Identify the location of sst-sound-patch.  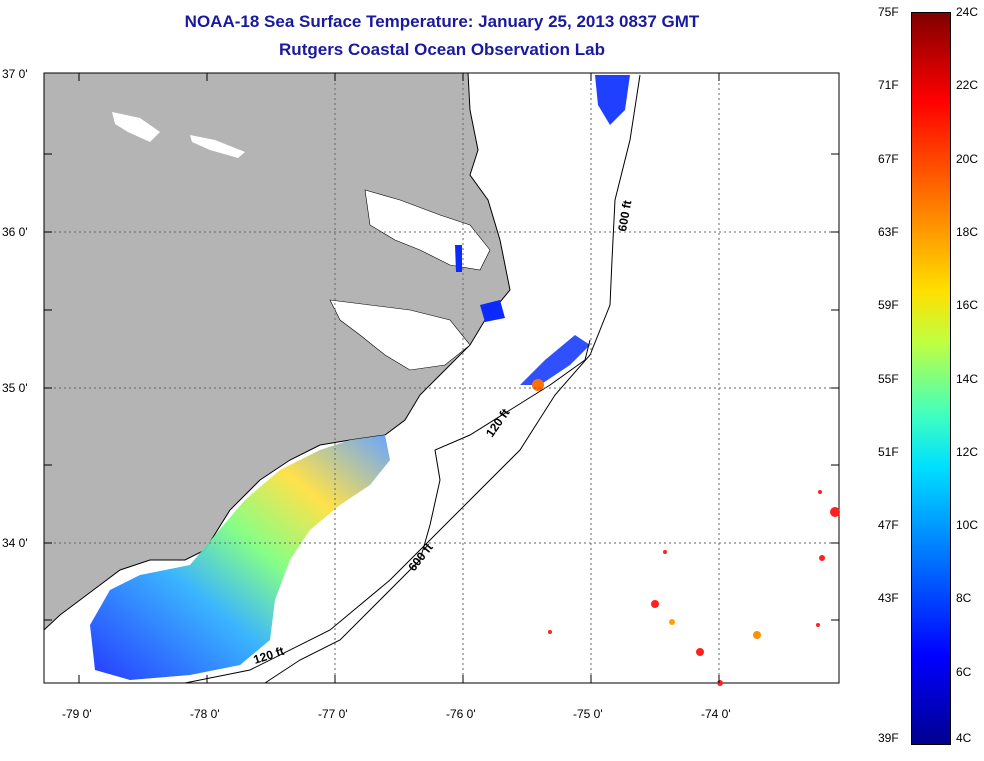
(480, 283).